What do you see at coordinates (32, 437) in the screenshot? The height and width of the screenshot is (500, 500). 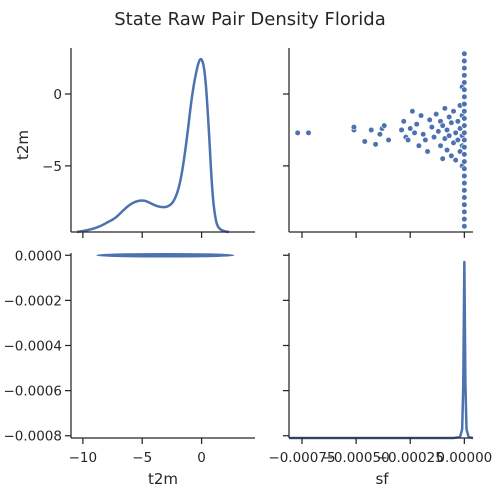 I see `sf-y-tick-label: −0.0008` at bounding box center [32, 437].